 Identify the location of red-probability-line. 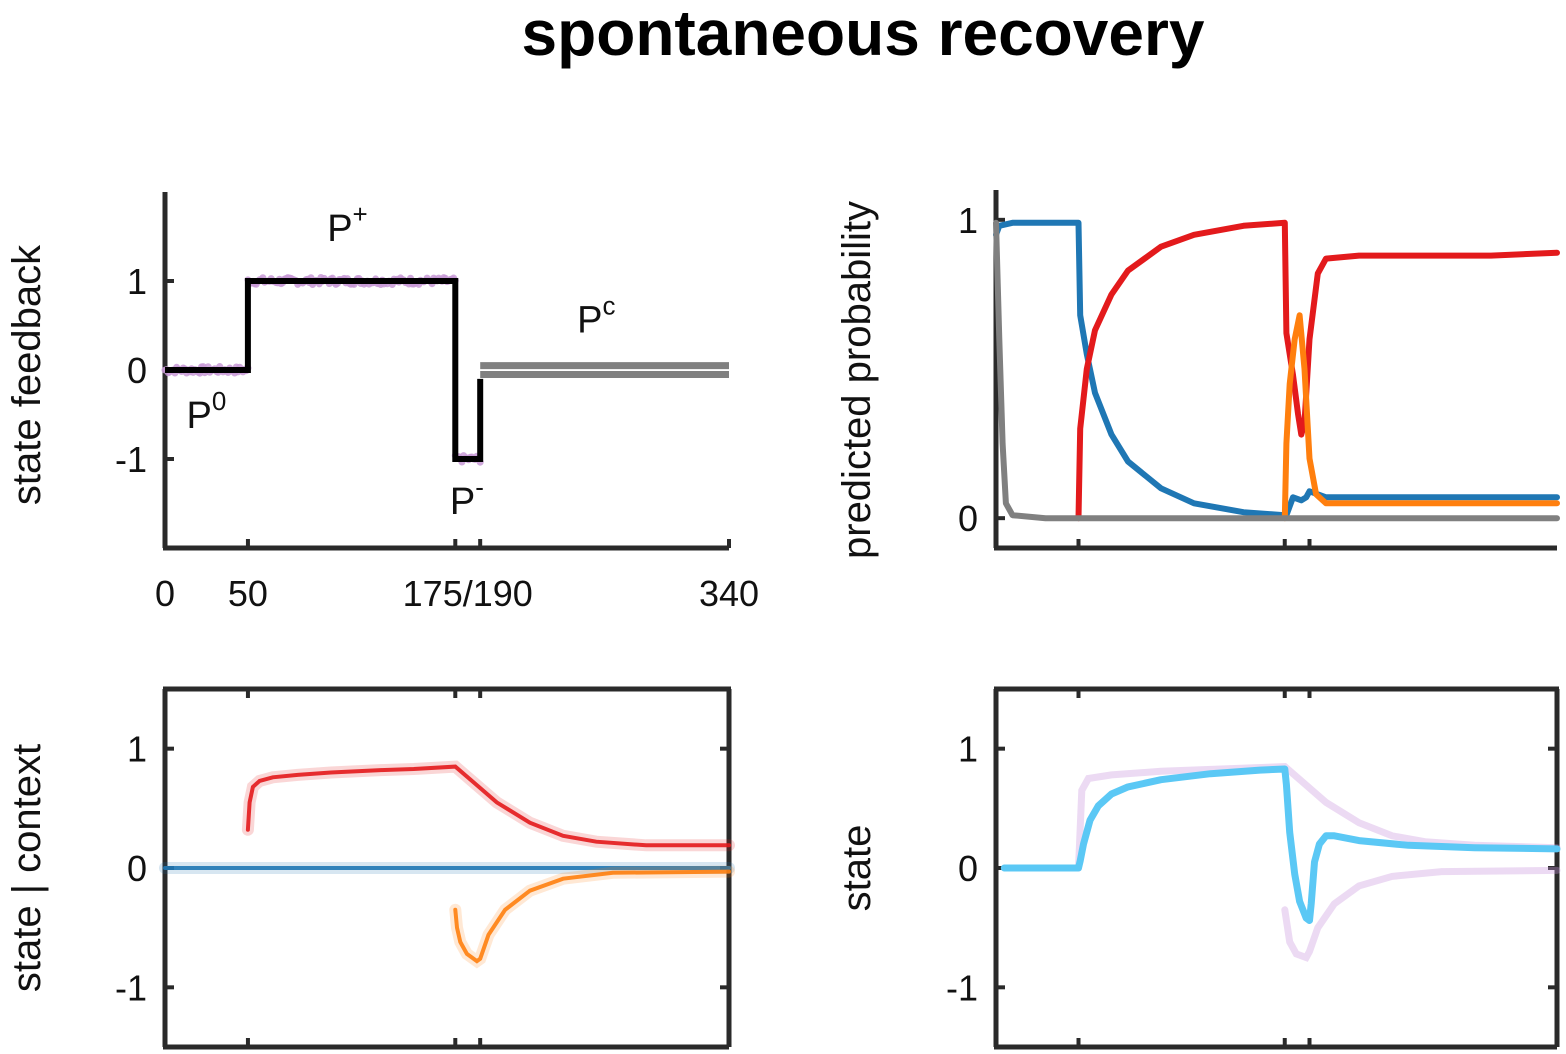
(1317, 370).